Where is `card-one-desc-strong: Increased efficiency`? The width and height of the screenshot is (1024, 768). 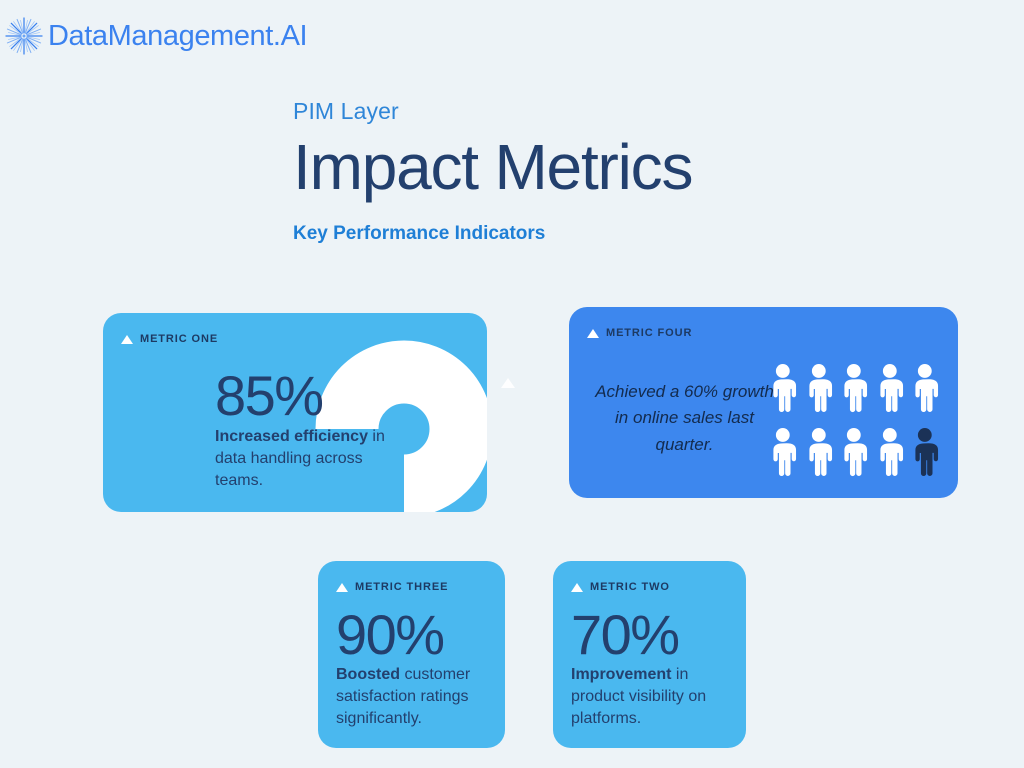
card-one-desc-strong: Increased efficiency is located at coordinates (291, 436).